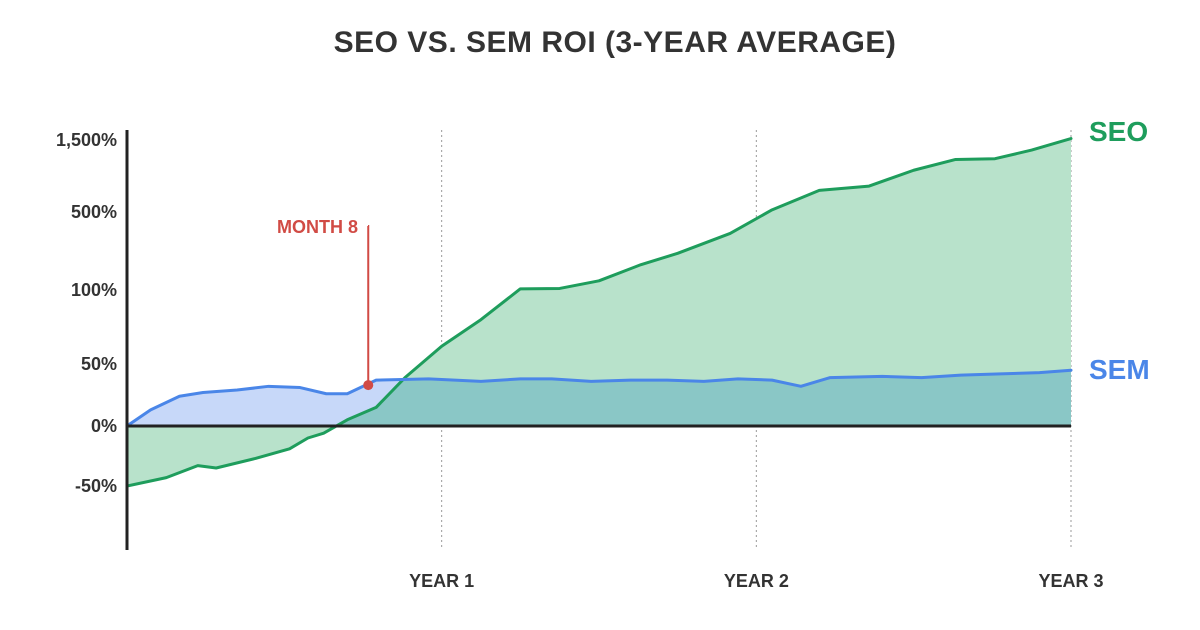 This screenshot has width=1200, height=630. What do you see at coordinates (94, 212) in the screenshot?
I see `y-tick-label: 500%` at bounding box center [94, 212].